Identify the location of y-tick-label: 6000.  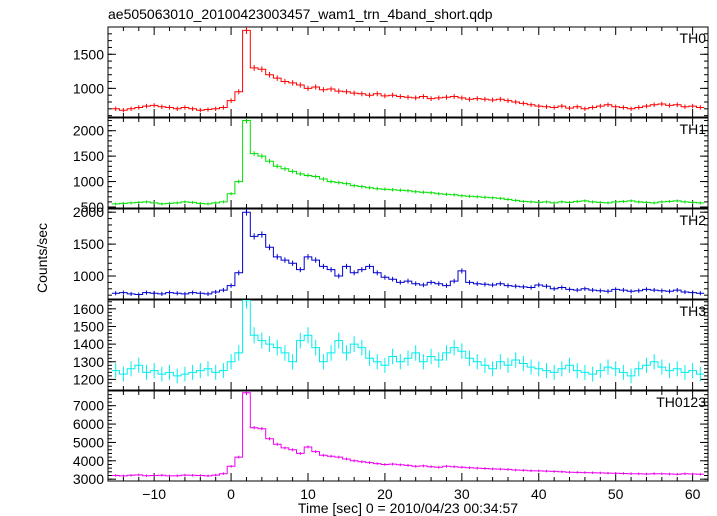
(88, 424).